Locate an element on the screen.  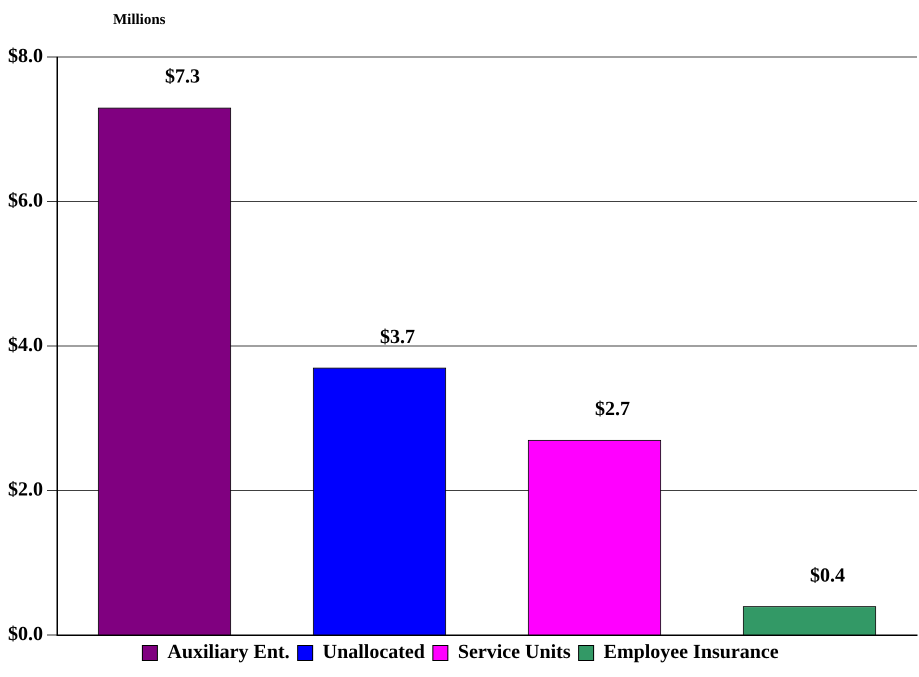
y-tick-label: $0.0 is located at coordinates (25, 634).